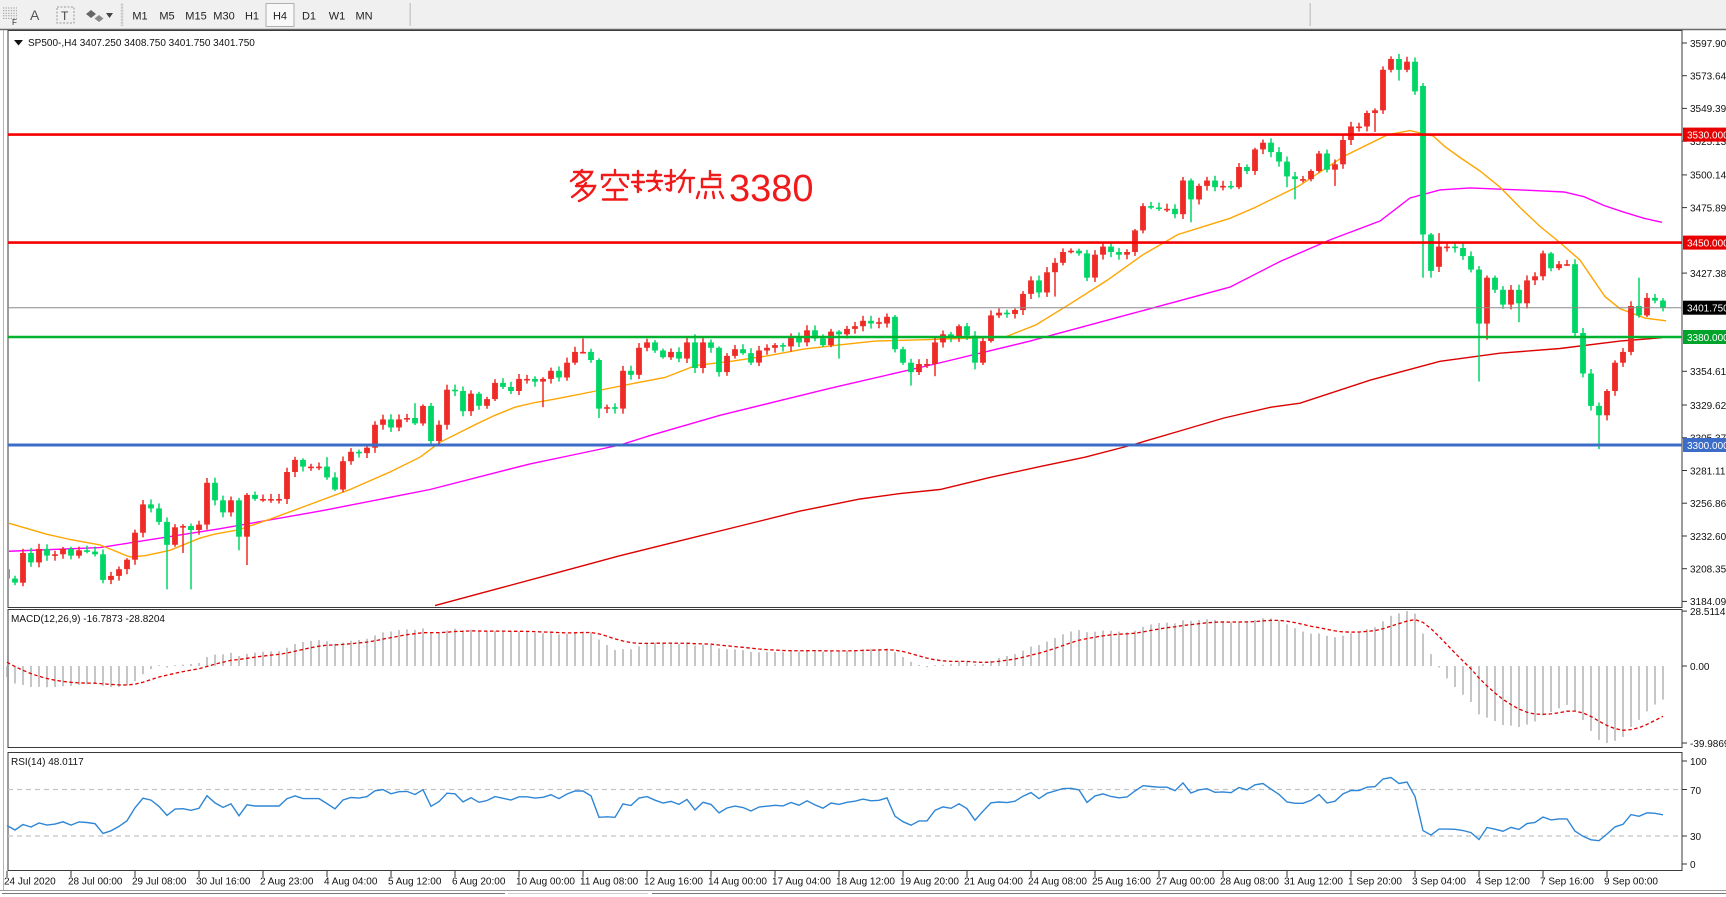 The image size is (1726, 897). Describe the element at coordinates (1631, 882) in the screenshot. I see `svg-text: 9 Sep 00:00` at that location.